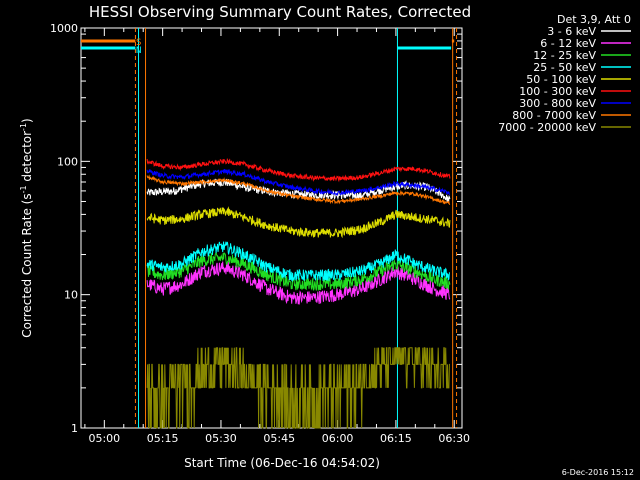 Image resolution: width=640 pixels, height=480 pixels. Describe the element at coordinates (64, 28) in the screenshot. I see `y-tick-label: 1000` at that location.